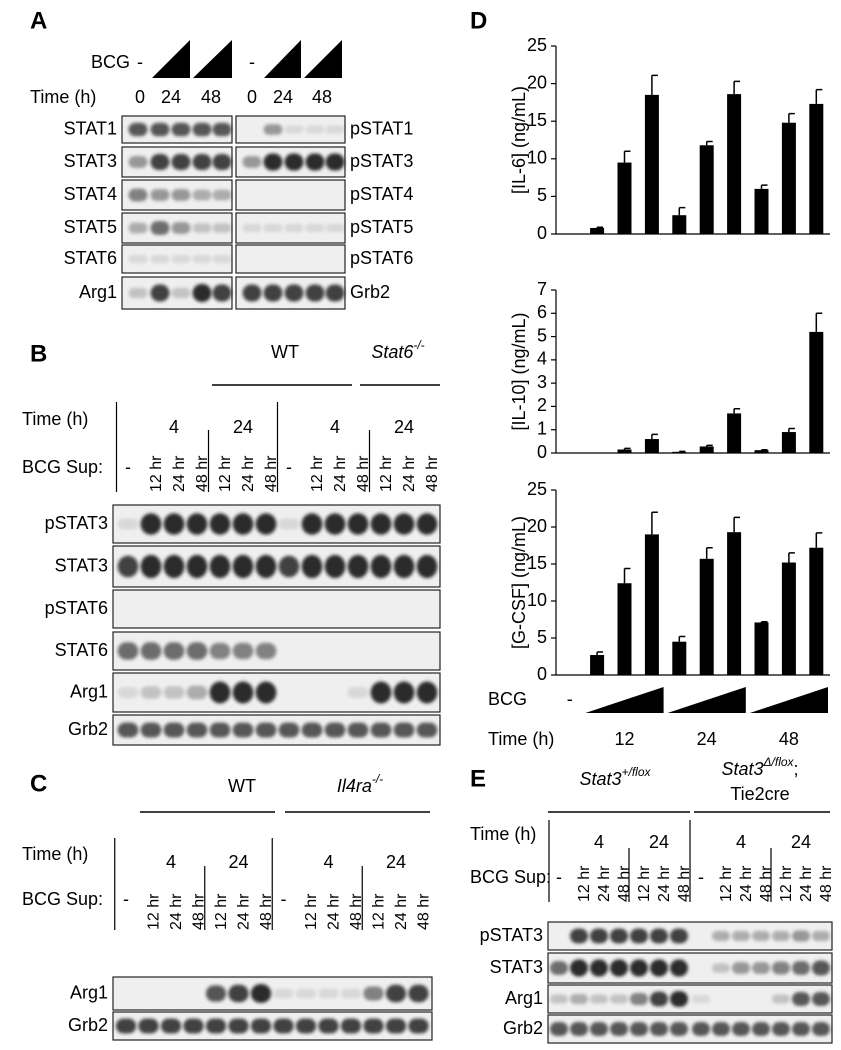 This screenshot has height=1050, width=841. What do you see at coordinates (381, 258) in the screenshot?
I see `blot-label: pSTAT6` at bounding box center [381, 258].